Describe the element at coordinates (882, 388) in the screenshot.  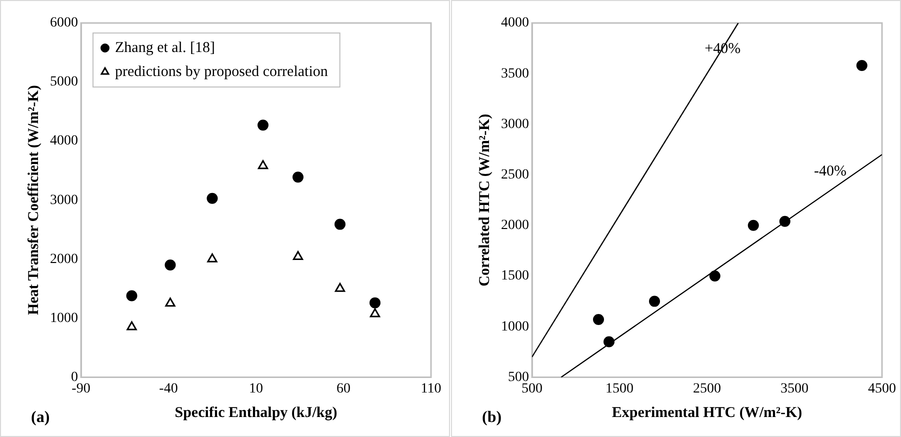
I see `x-tick-label: 4500` at that location.